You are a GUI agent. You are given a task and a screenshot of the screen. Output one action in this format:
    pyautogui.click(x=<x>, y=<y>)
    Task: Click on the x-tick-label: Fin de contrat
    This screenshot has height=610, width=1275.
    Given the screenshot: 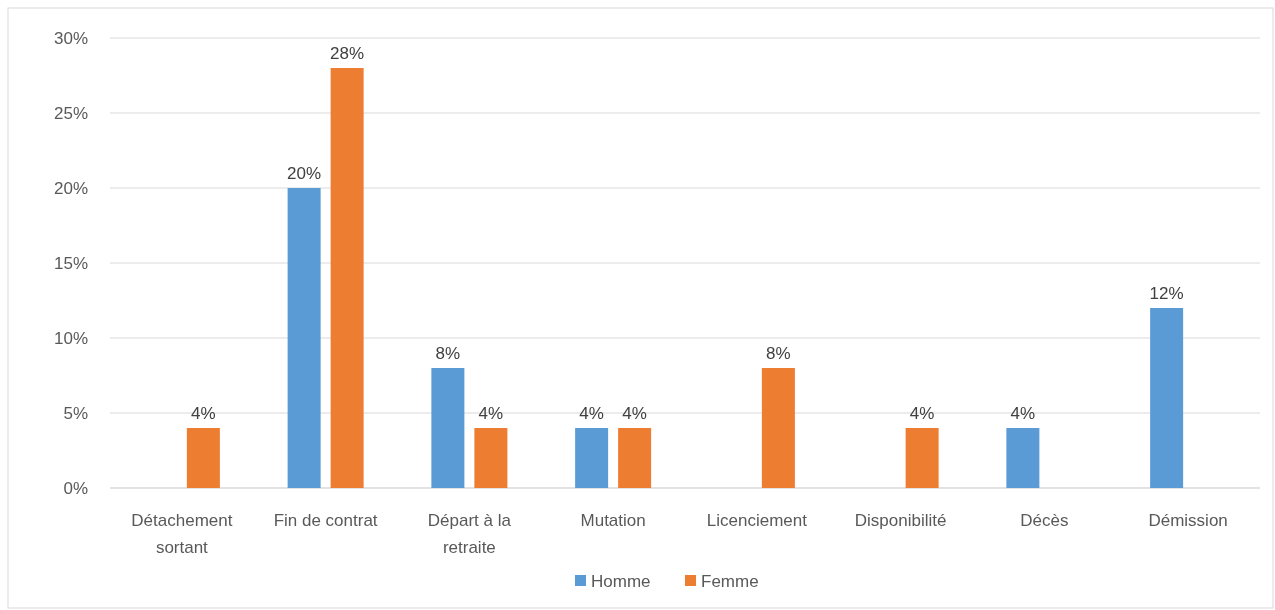 What is the action you would take?
    pyautogui.click(x=325, y=520)
    